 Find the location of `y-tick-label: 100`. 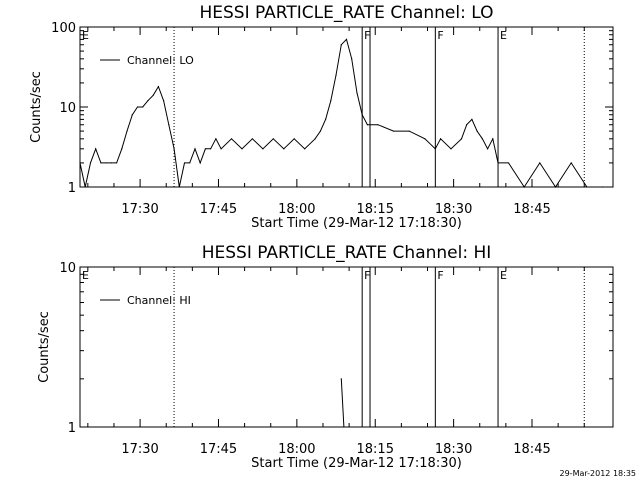

y-tick-label: 100 is located at coordinates (63, 28).